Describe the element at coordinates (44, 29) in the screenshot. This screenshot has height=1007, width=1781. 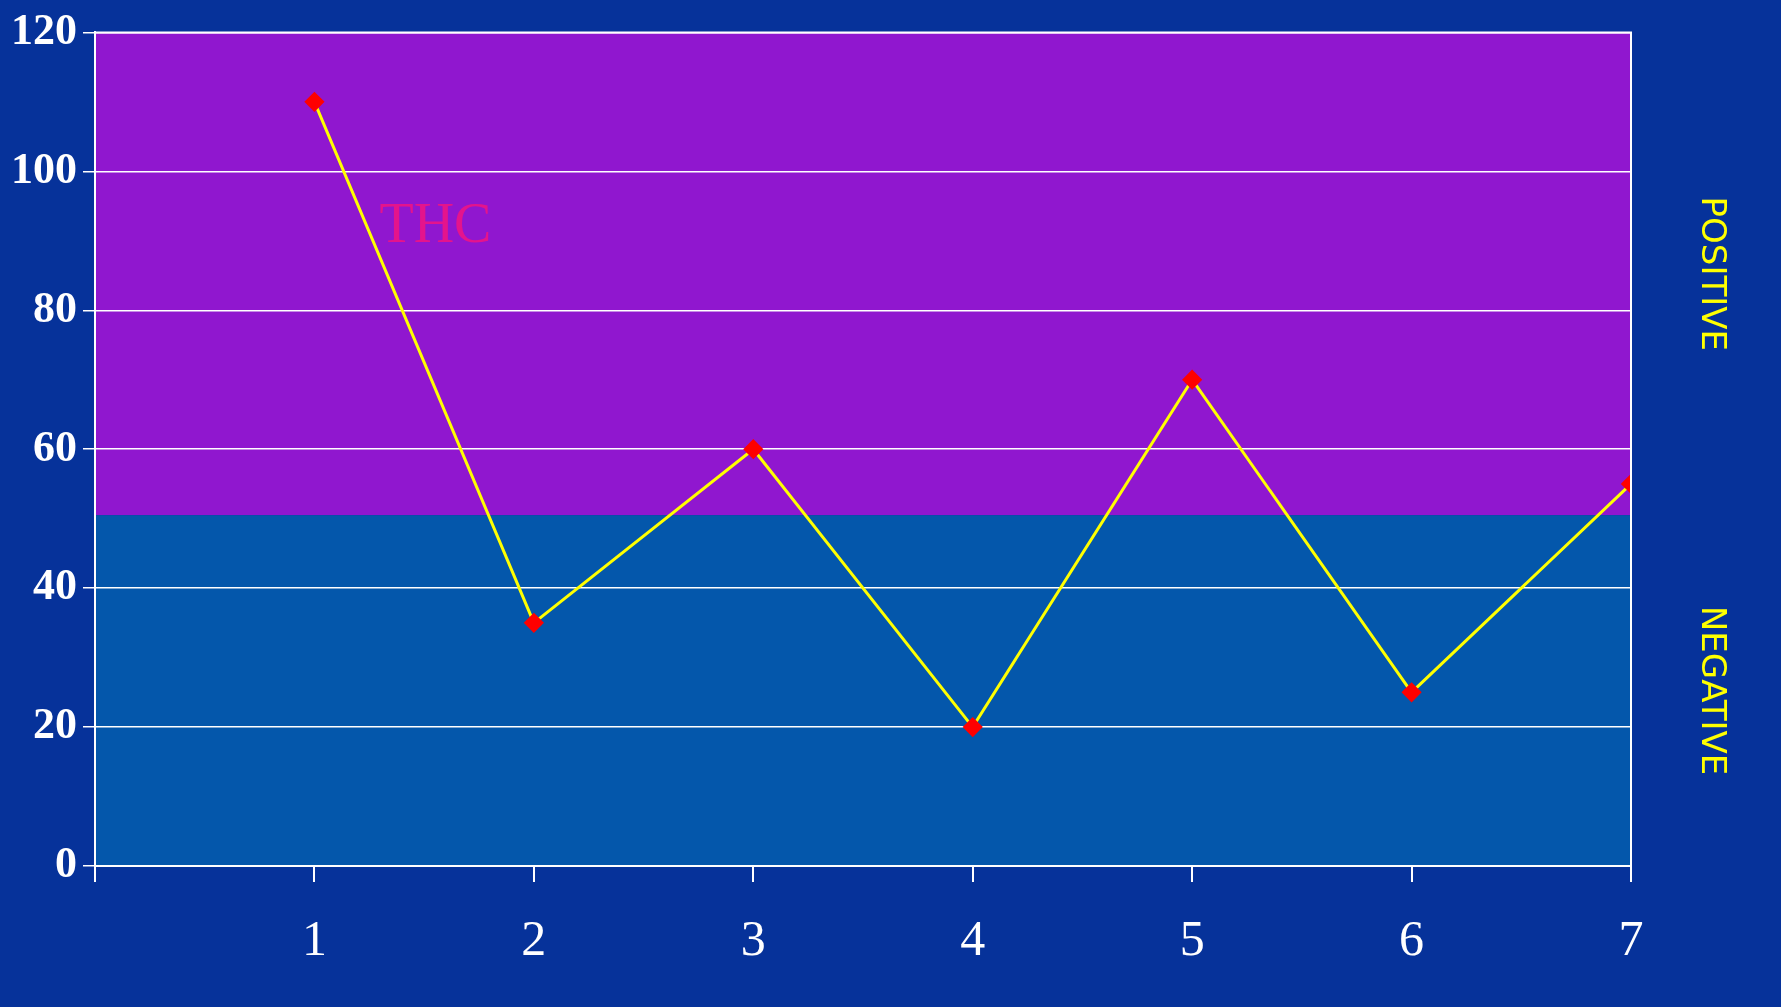
I see `y-tick-label: 120` at that location.